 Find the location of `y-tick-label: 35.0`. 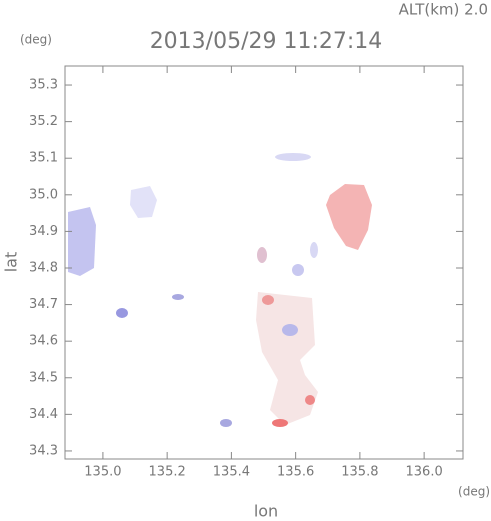

y-tick-label: 35.0 is located at coordinates (43, 194).